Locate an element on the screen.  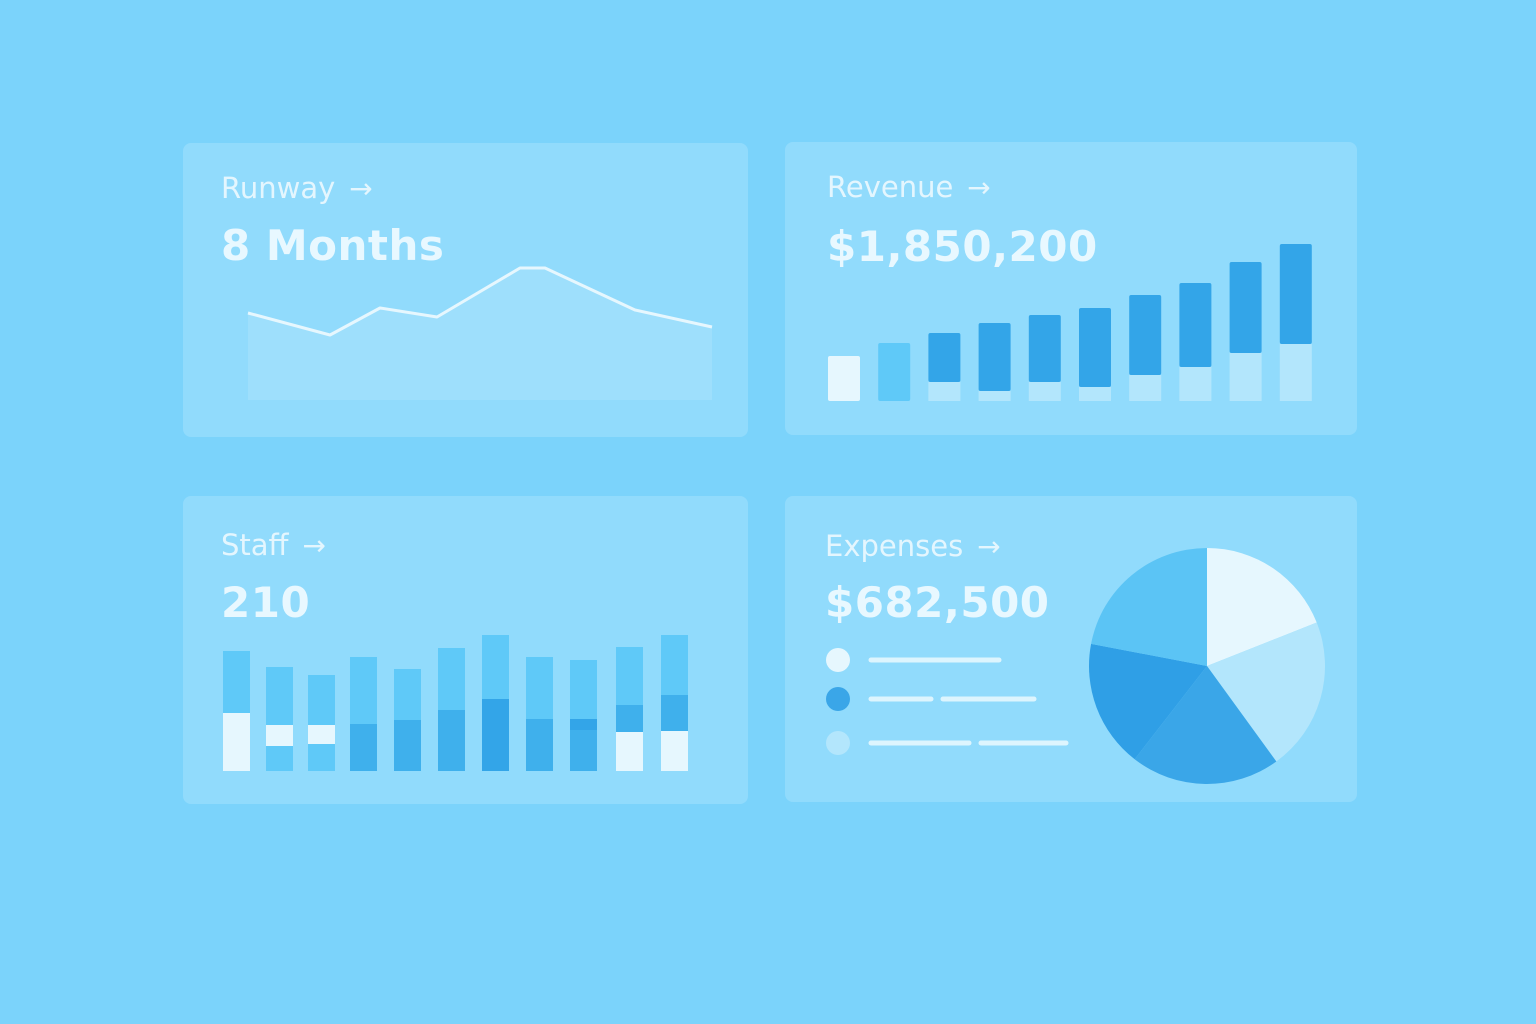
expenses-title: Expenses is located at coordinates (894, 546).